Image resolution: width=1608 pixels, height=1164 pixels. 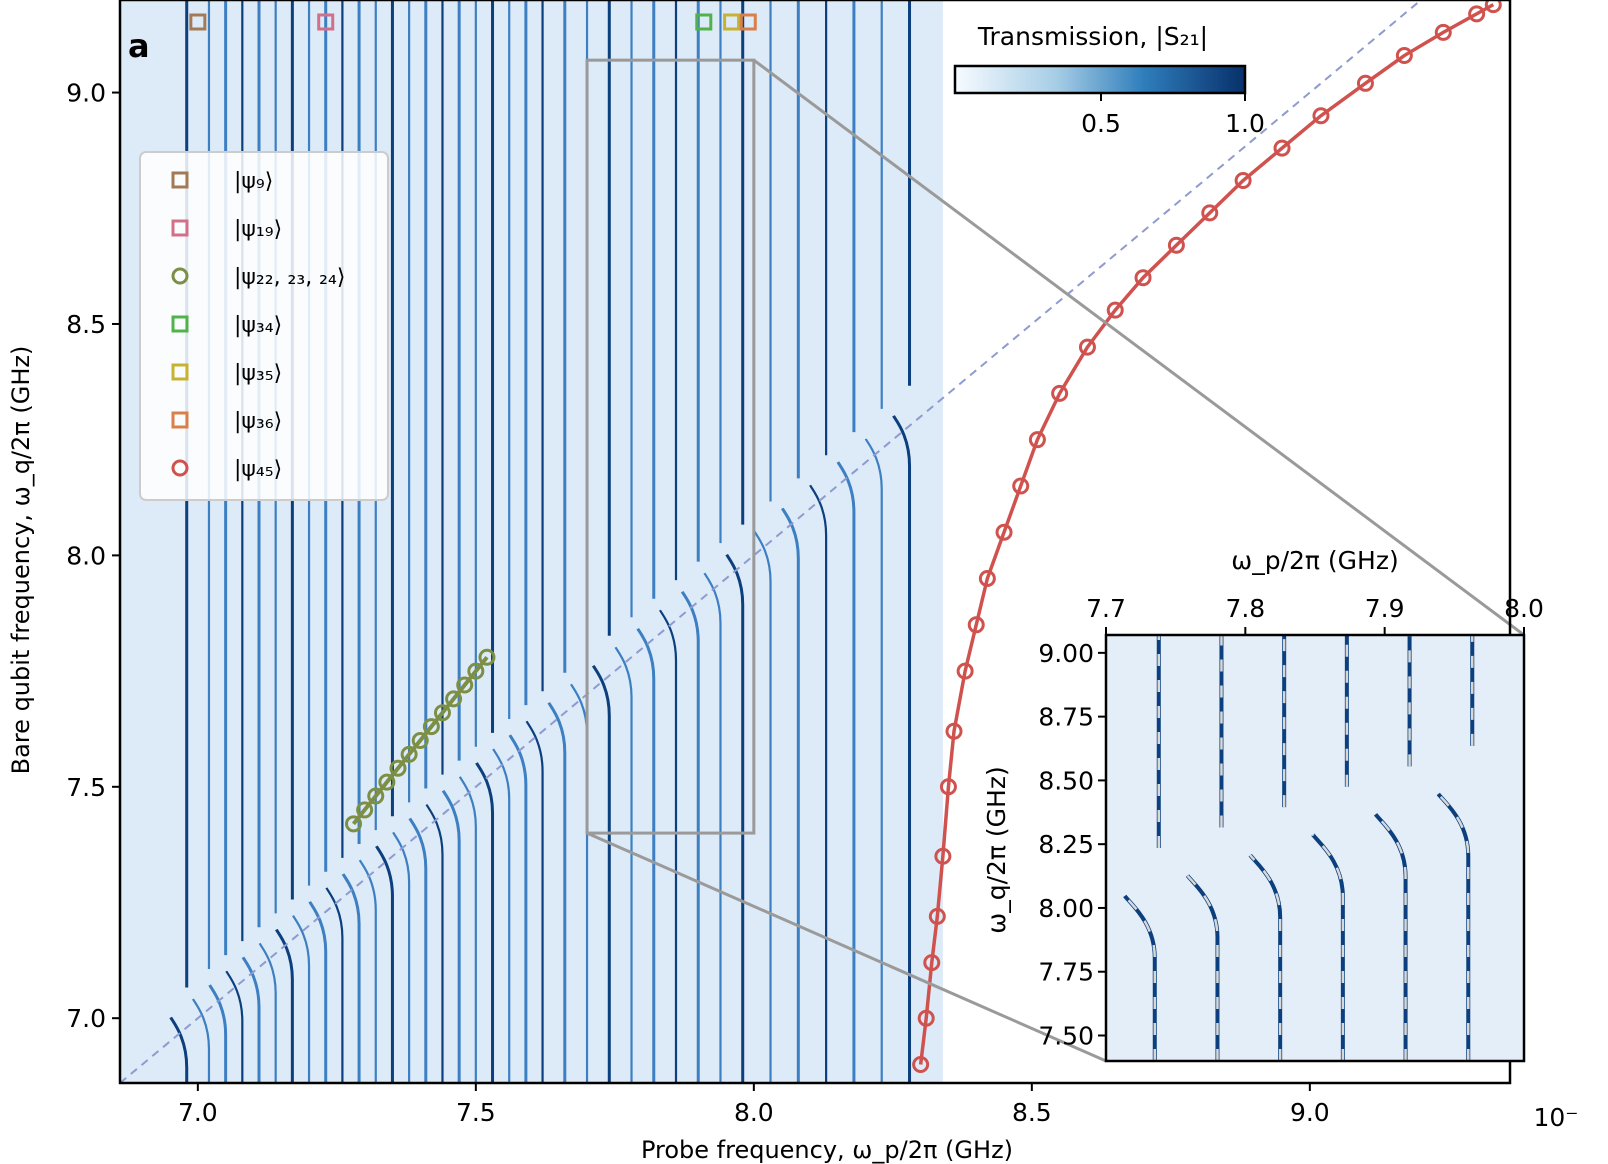 What do you see at coordinates (1066, 844) in the screenshot?
I see `inset-y-tick-label: 8.25` at bounding box center [1066, 844].